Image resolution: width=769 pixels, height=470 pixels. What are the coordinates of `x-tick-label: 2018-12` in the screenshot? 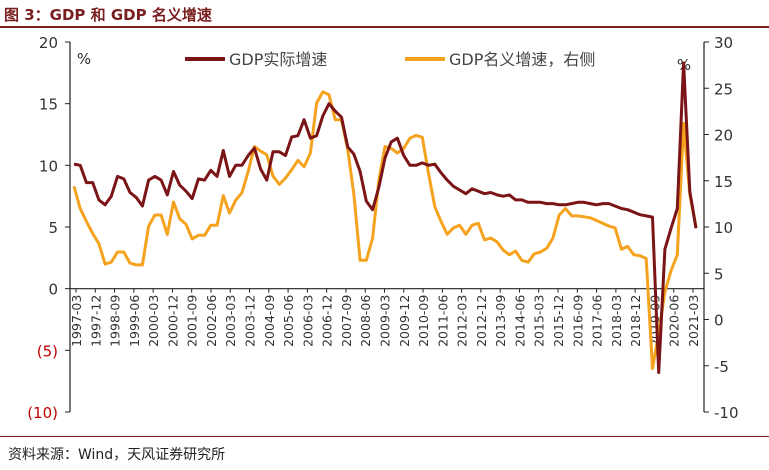 It's located at (635, 321).